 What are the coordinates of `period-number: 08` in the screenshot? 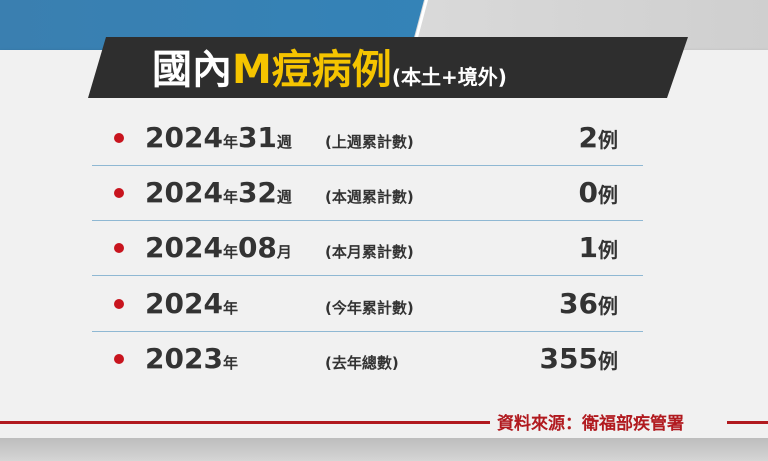 It's located at (257, 247).